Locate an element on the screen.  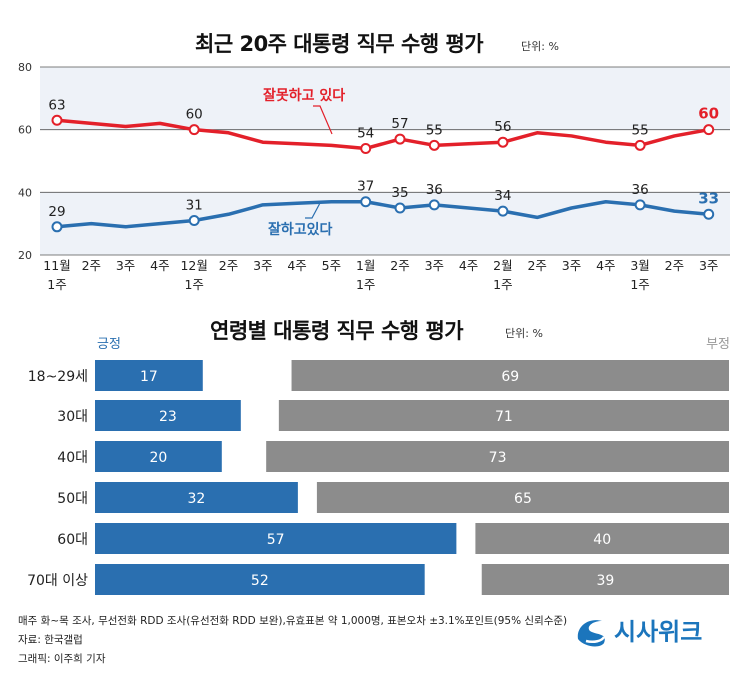
value-label-positive: 57 is located at coordinates (276, 540).